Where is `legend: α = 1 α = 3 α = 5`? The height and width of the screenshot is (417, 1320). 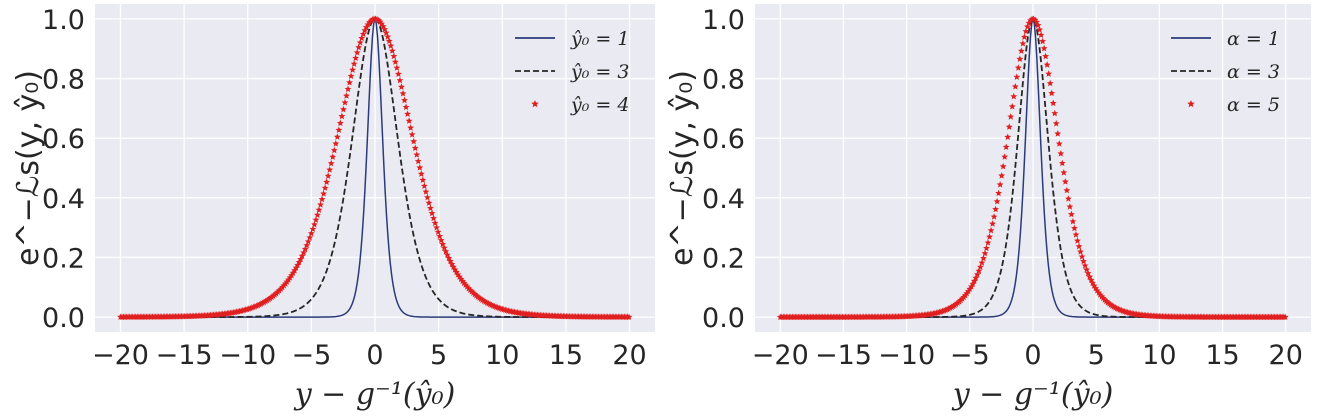
legend: α = 1 α = 3 α = 5 is located at coordinates (1225, 72).